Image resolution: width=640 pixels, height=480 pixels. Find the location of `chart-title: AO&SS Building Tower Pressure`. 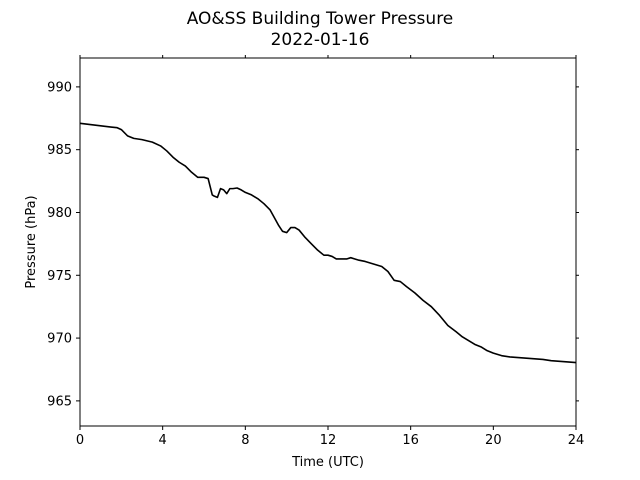

chart-title: AO&SS Building Tower Pressure is located at coordinates (320, 19).